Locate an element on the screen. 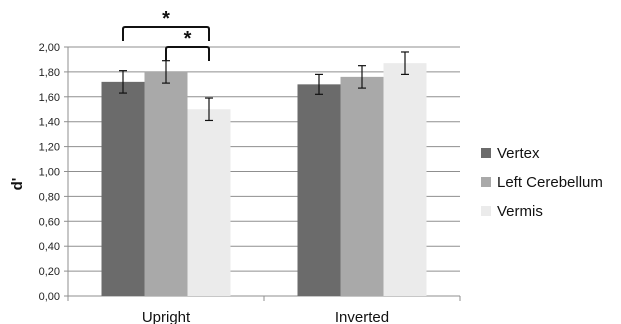  y-tick-label: 1,00 is located at coordinates (49, 173).